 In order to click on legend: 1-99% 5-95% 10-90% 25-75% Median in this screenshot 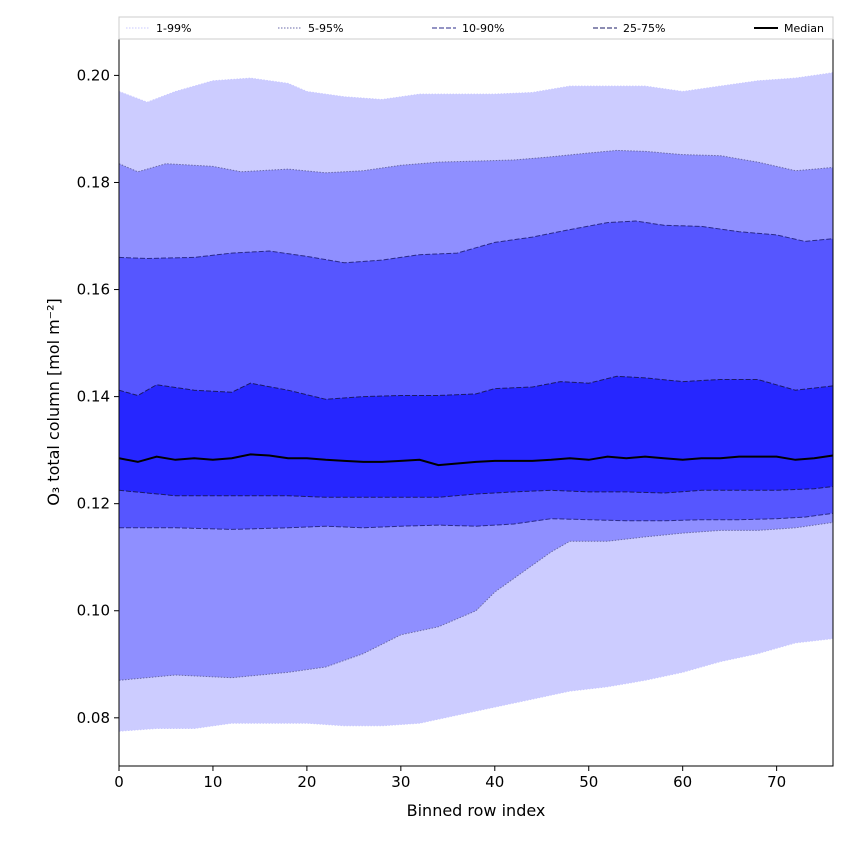, I will do `click(476, 28)`.